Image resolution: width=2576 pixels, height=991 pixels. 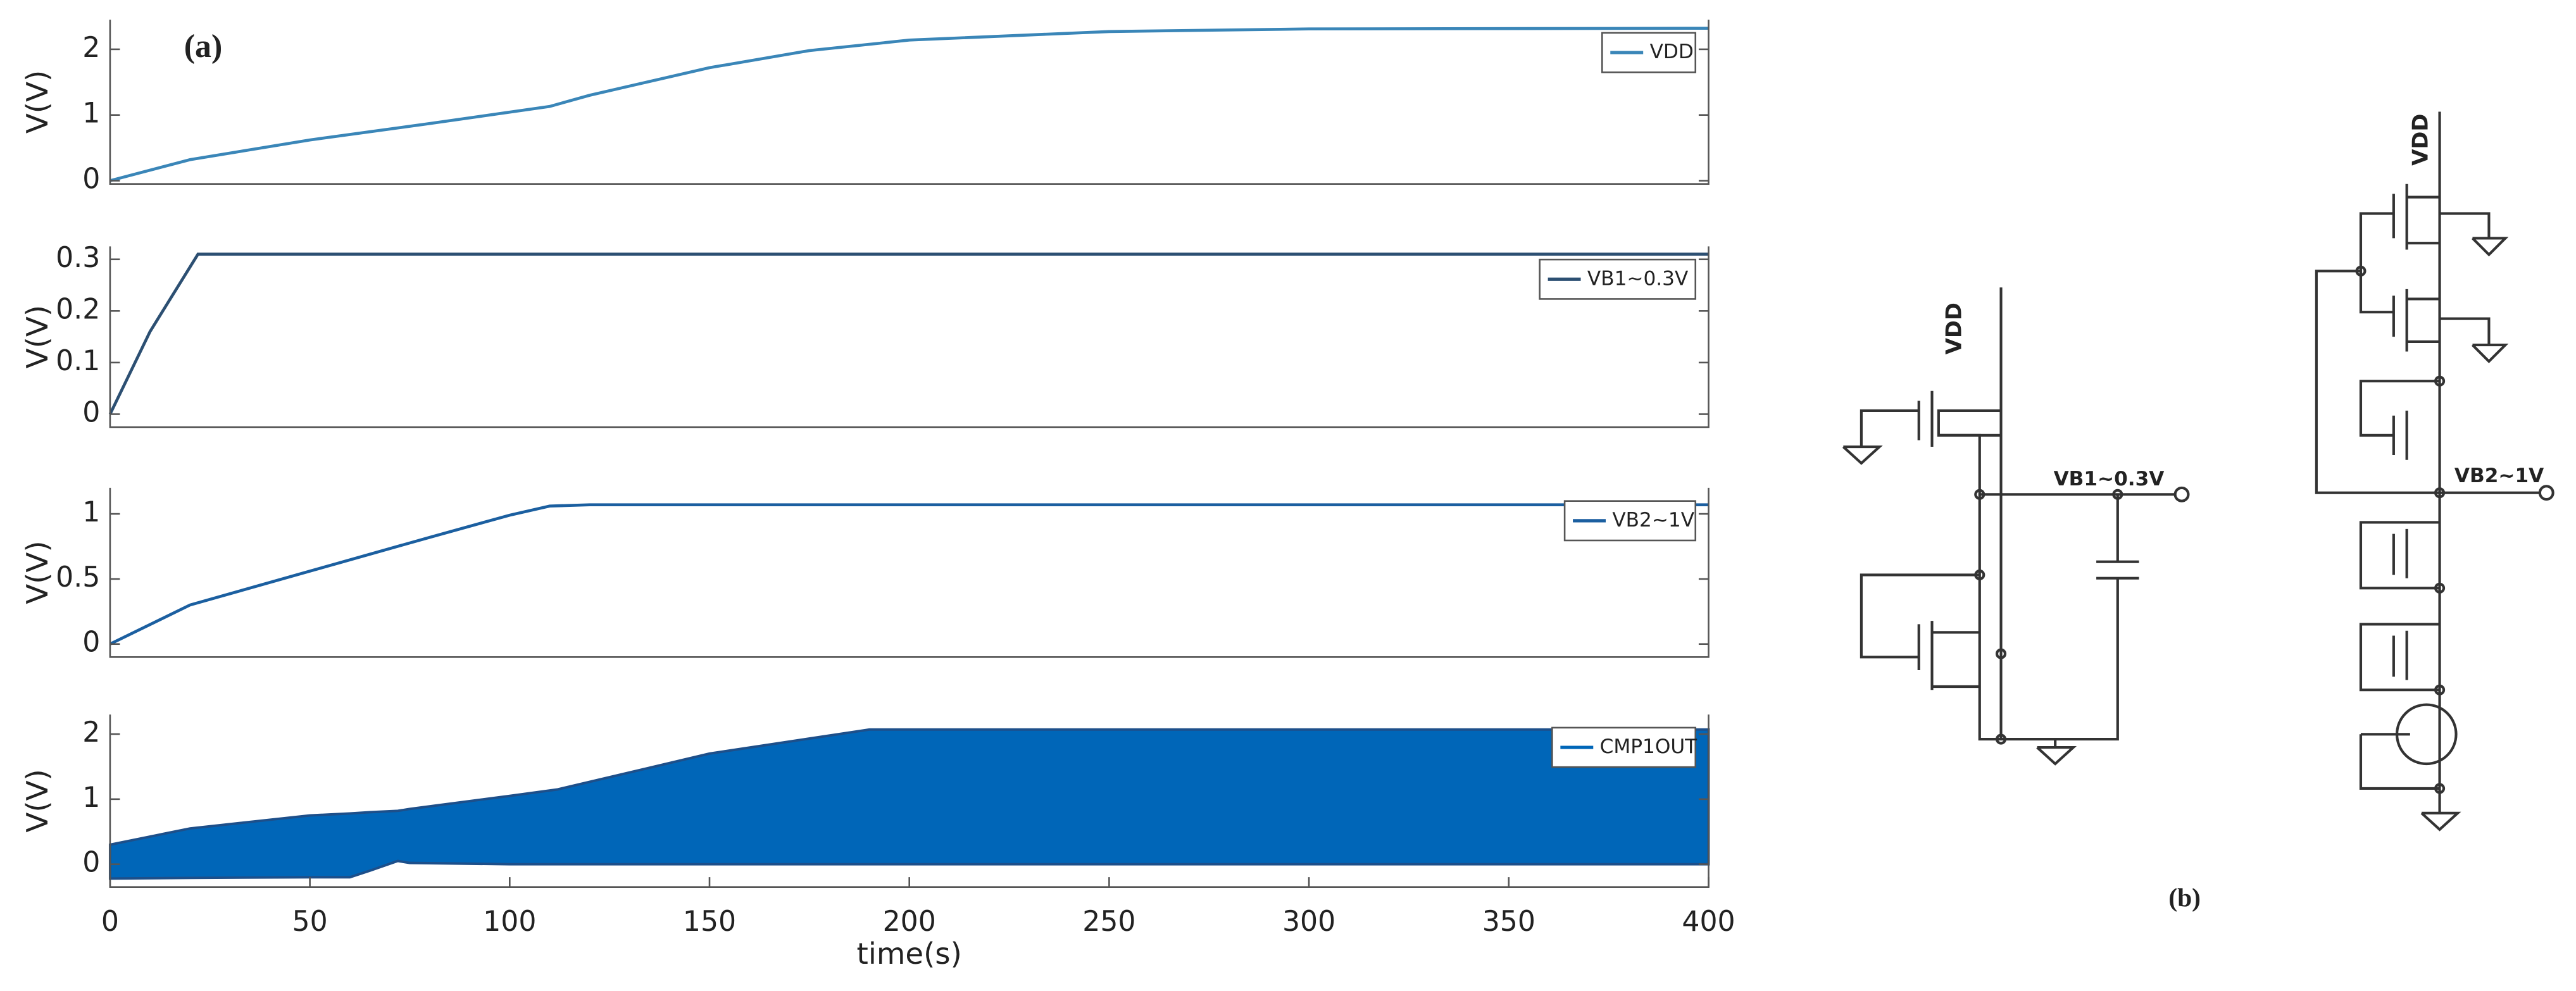 I want to click on x-tick-label: 300, so click(x=1308, y=922).